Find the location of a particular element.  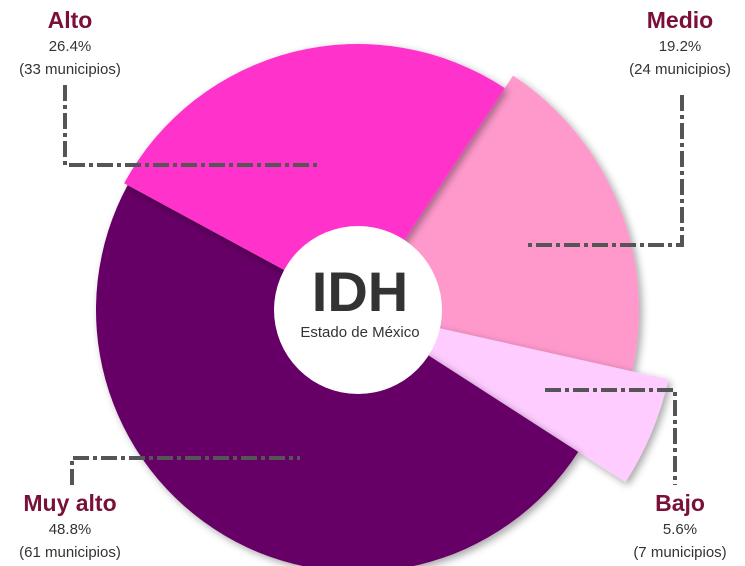

category-label: Bajo is located at coordinates (680, 503).